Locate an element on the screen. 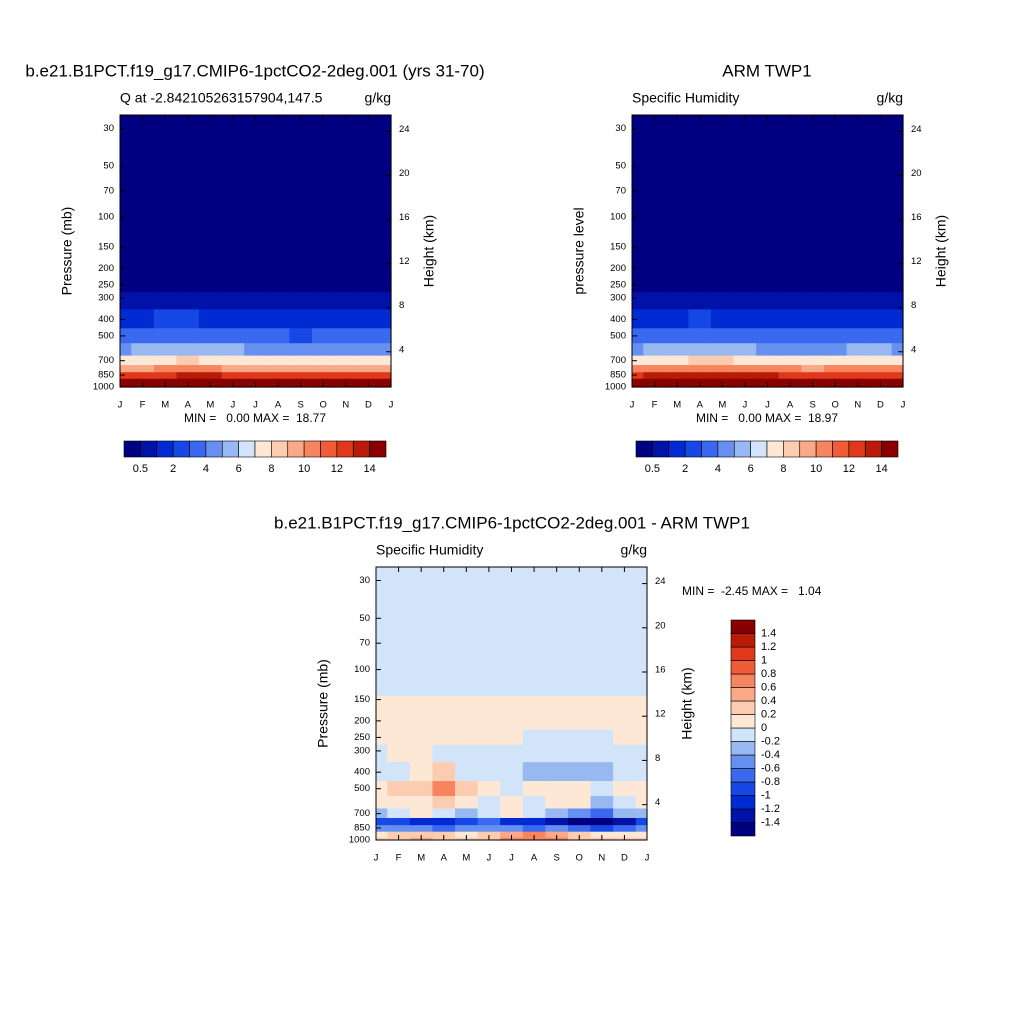 Image resolution: width=1024 pixels, height=1029 pixels. subtitle-left: Specific Humidity is located at coordinates (429, 550).